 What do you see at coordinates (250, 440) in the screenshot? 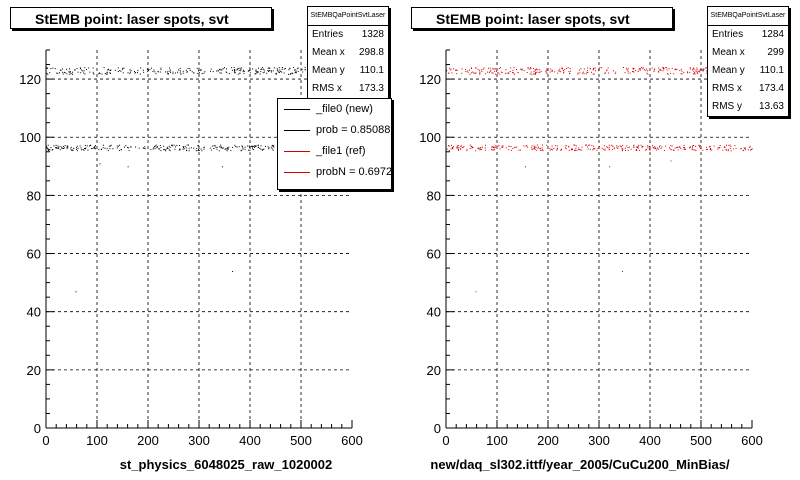
I see `x-tick-label: 400` at bounding box center [250, 440].